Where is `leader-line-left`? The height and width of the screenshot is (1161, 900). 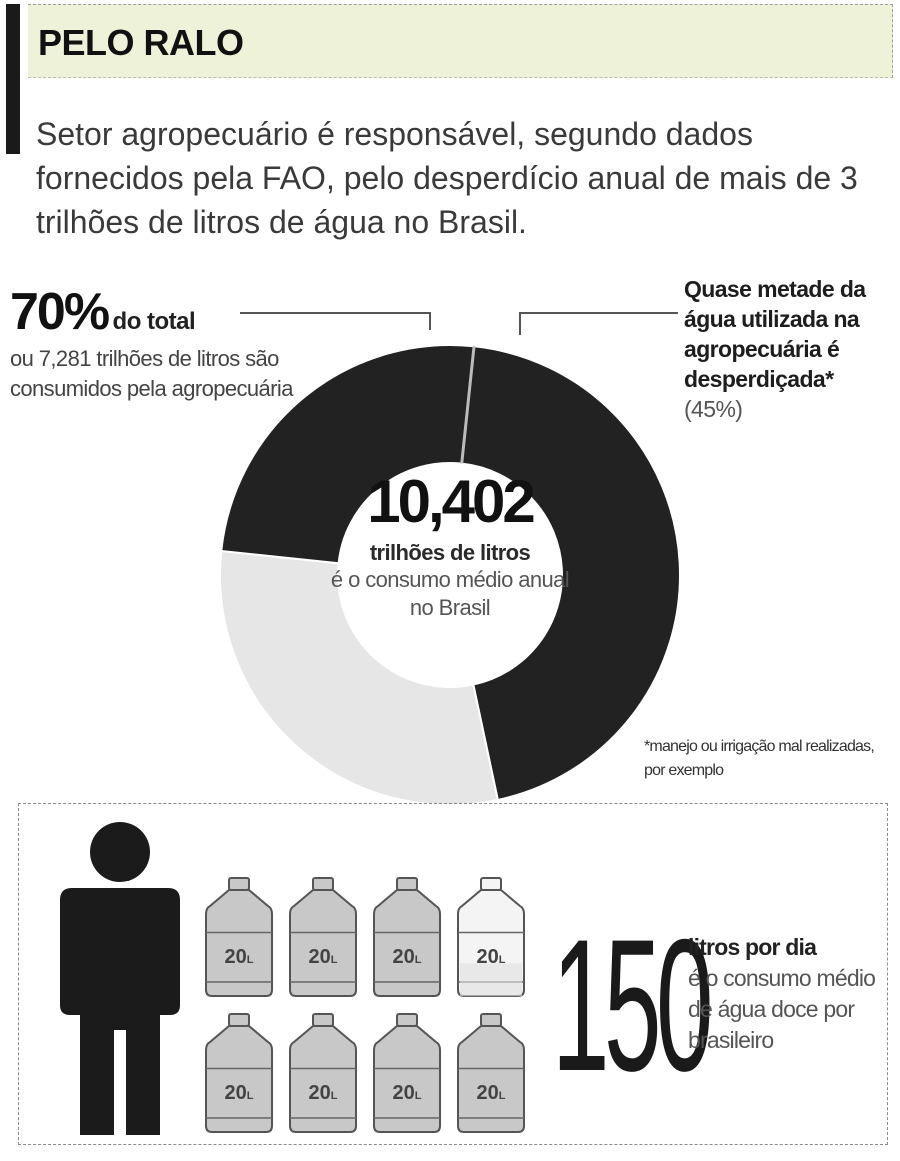 leader-line-left is located at coordinates (335, 321).